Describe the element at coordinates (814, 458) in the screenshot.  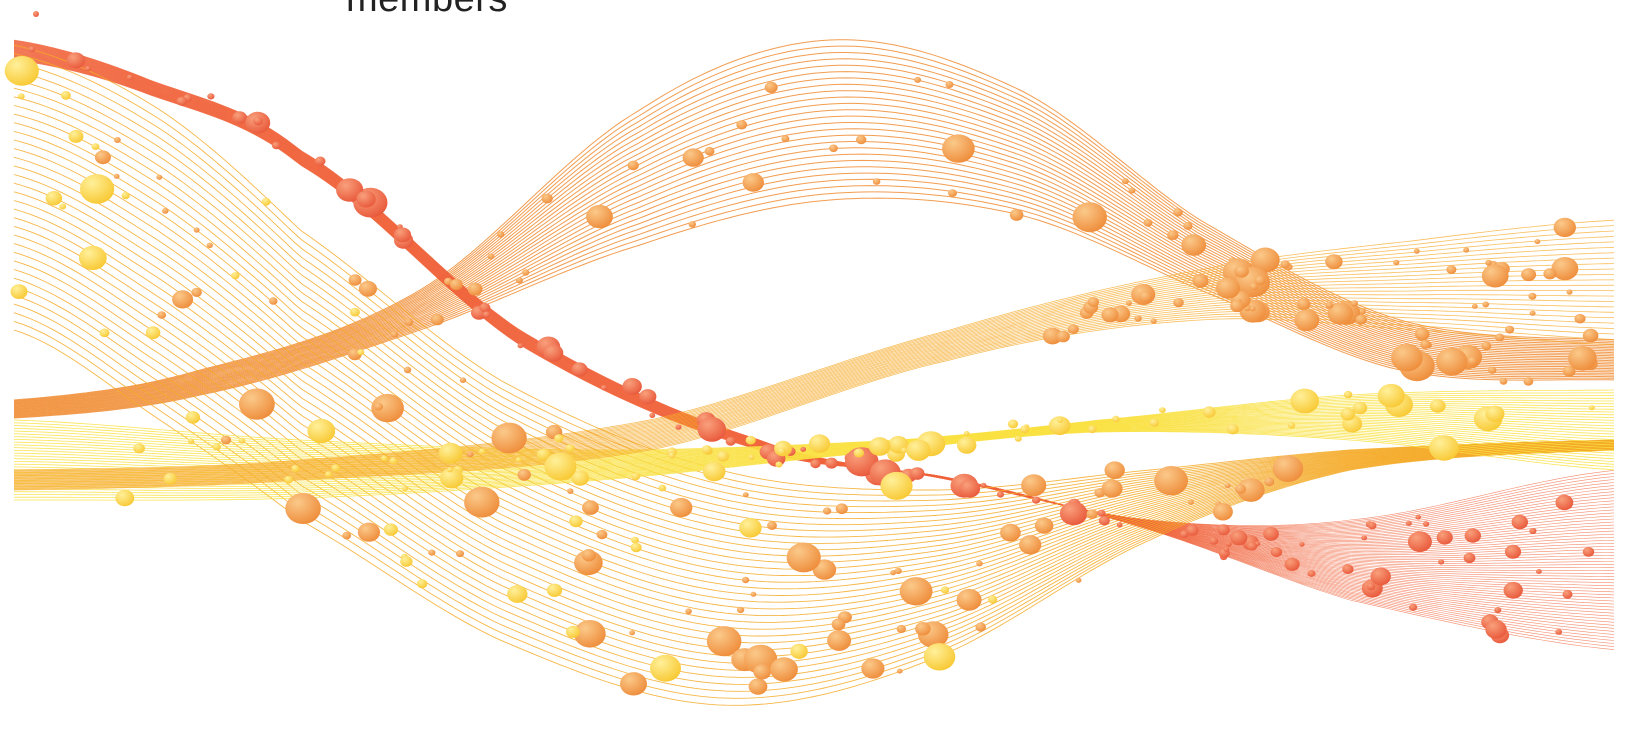
I see `wave-line` at that location.